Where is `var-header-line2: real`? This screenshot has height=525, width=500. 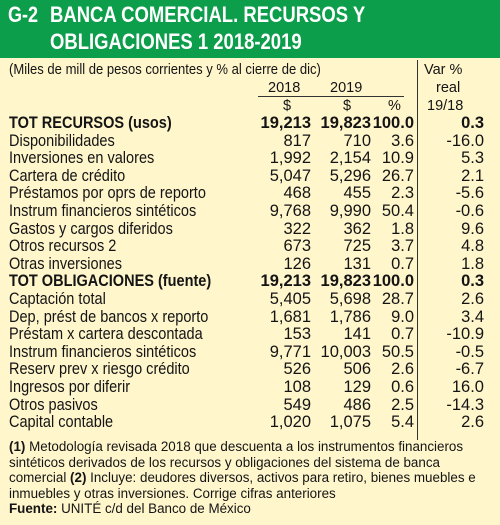
var-header-line2: real is located at coordinates (448, 88).